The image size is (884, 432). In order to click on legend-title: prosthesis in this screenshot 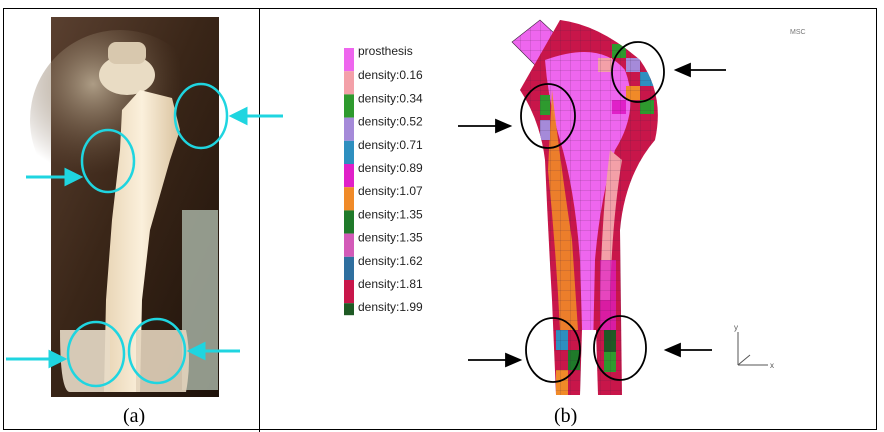, I will do `click(385, 51)`.